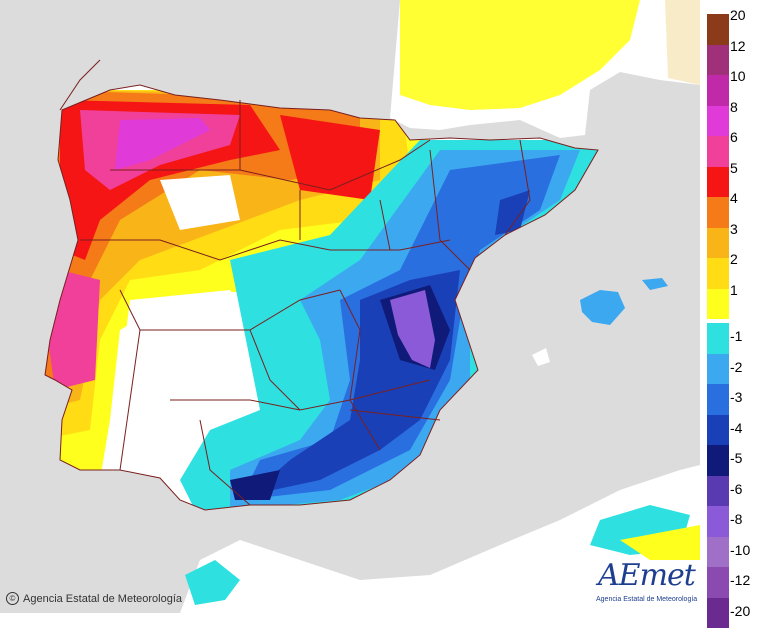 The height and width of the screenshot is (628, 760). I want to click on color-scale-legend: 20 12 10 8 6 5 4 3 2 1 -1 -2 -3 -4 -5 -6 -8 -10 -12 -20, so click(732, 308).